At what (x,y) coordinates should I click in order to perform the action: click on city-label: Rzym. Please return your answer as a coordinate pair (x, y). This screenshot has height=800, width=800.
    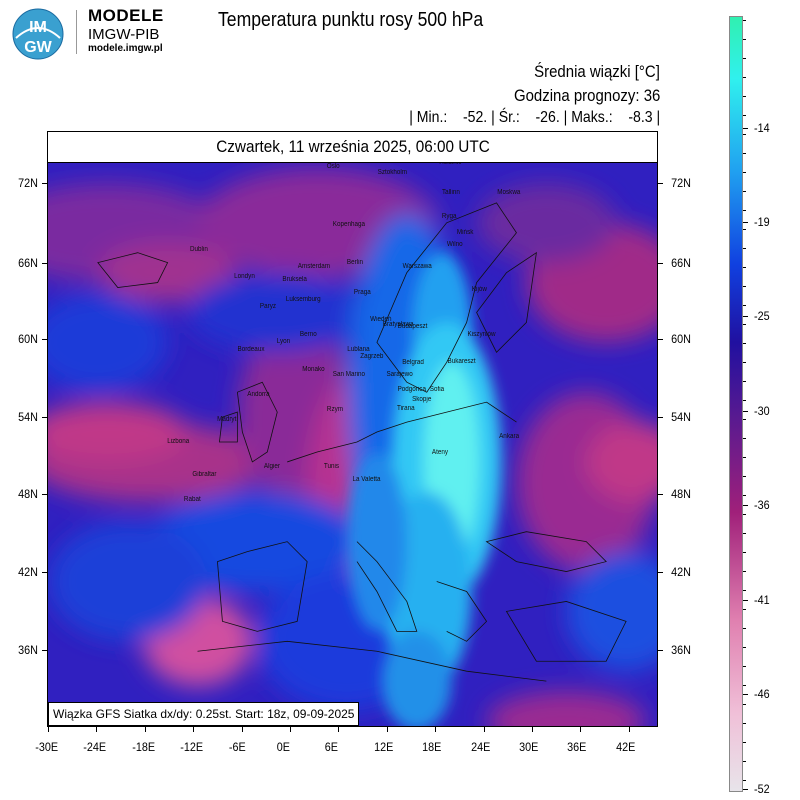
    Looking at the image, I should click on (334, 409).